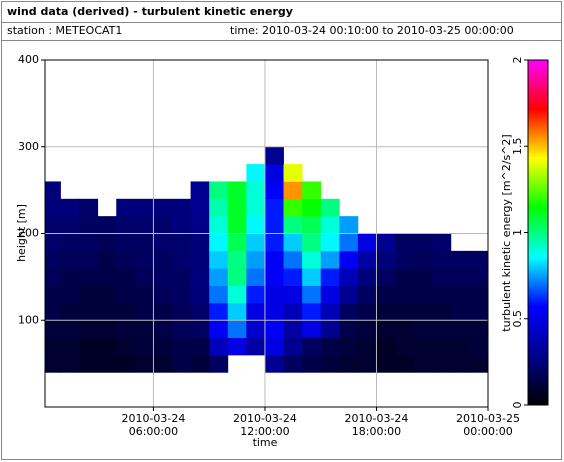  What do you see at coordinates (28, 59) in the screenshot?
I see `y-tick-label: 400` at bounding box center [28, 59].